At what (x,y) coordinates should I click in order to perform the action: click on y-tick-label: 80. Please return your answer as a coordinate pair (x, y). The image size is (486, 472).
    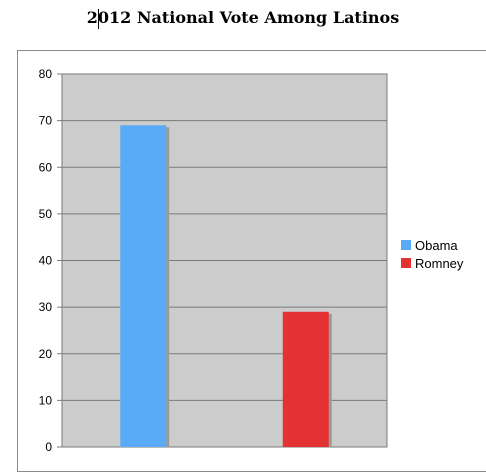
    Looking at the image, I should click on (46, 74).